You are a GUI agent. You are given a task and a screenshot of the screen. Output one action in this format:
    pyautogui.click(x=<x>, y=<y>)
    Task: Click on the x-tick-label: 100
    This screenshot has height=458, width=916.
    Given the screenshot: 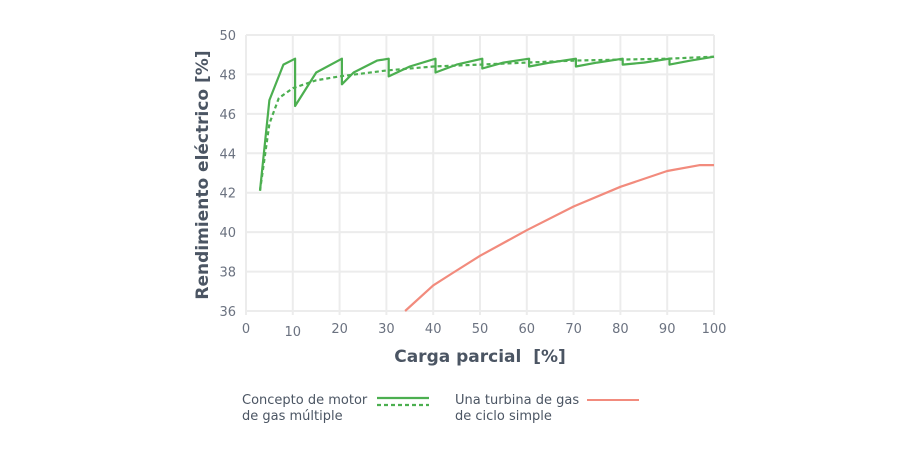 What is the action you would take?
    pyautogui.click(x=714, y=329)
    